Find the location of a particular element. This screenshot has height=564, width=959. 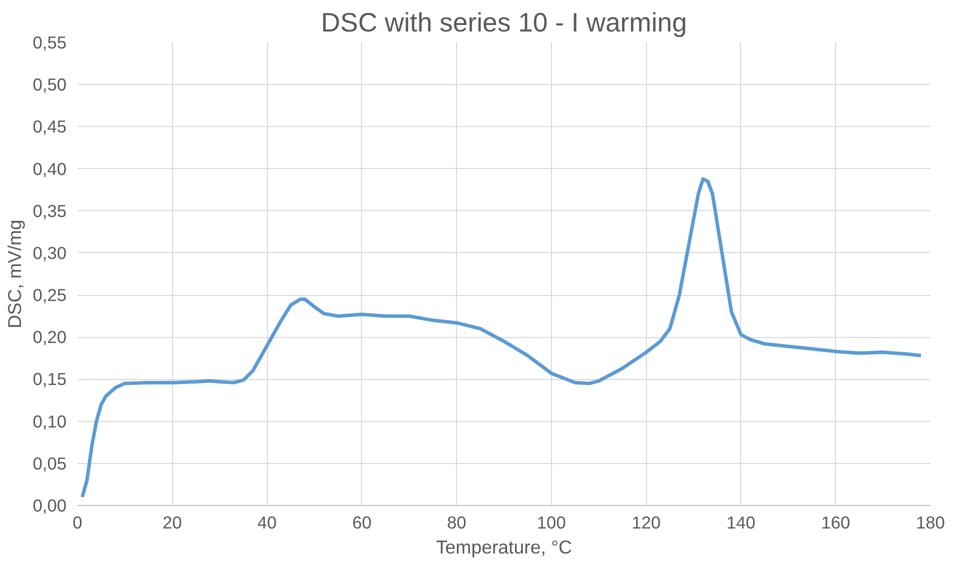

x-tick-label: 20 is located at coordinates (172, 522).